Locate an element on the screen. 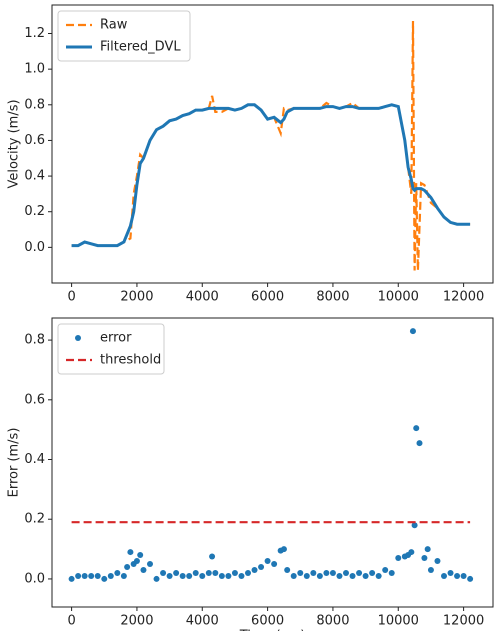  x-axis-label: Time (ms) is located at coordinates (272, 630).